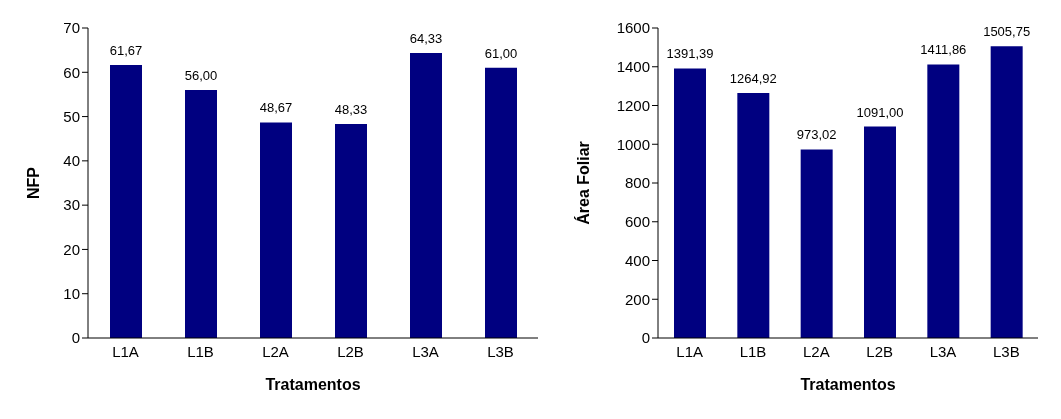  I want to click on data-label: 64,33, so click(426, 39).